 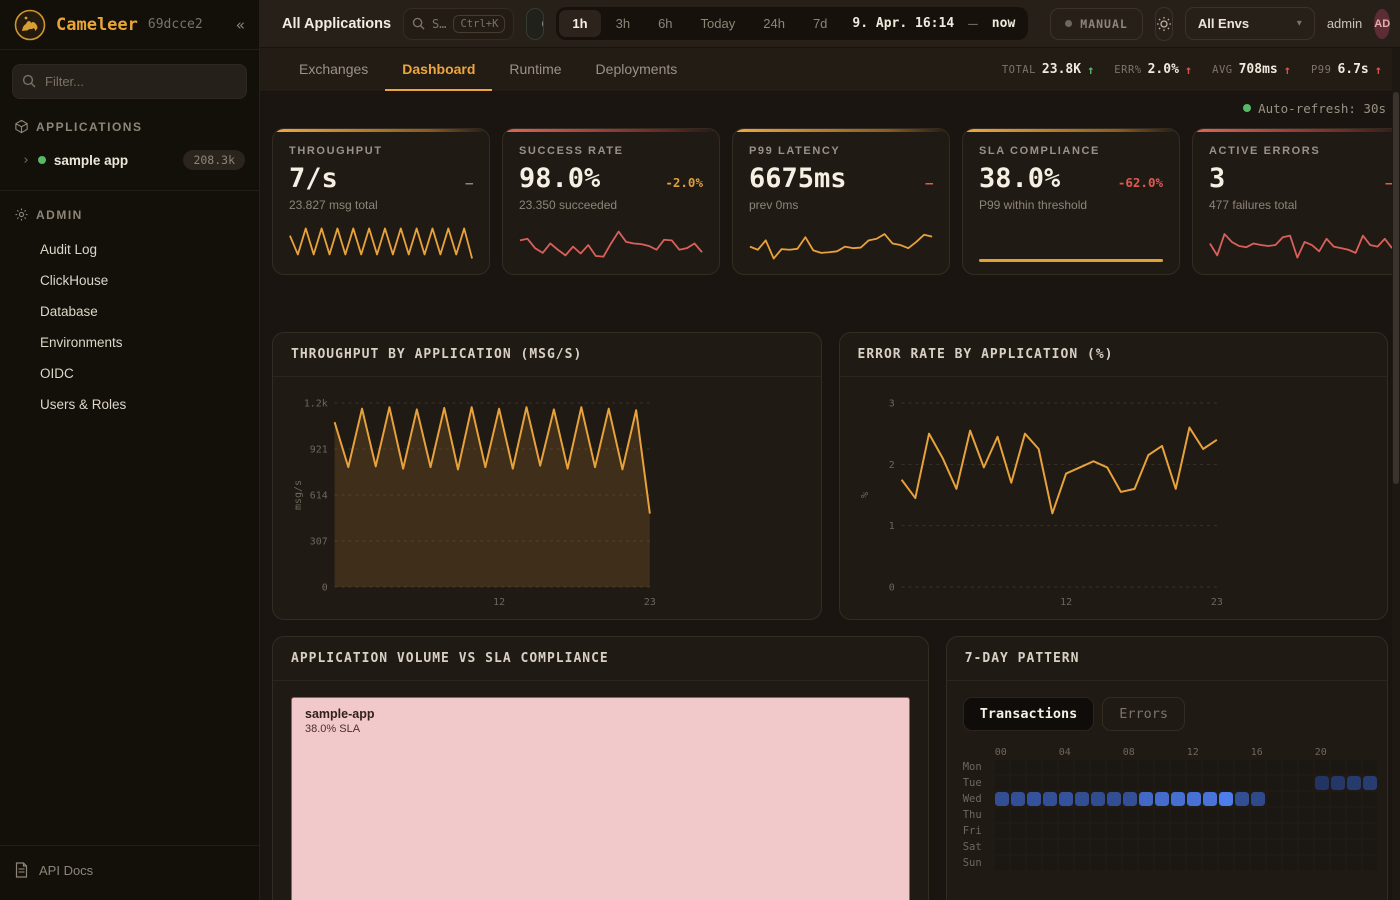 I want to click on pattern-toggle-errors: Errors, so click(x=1144, y=714).